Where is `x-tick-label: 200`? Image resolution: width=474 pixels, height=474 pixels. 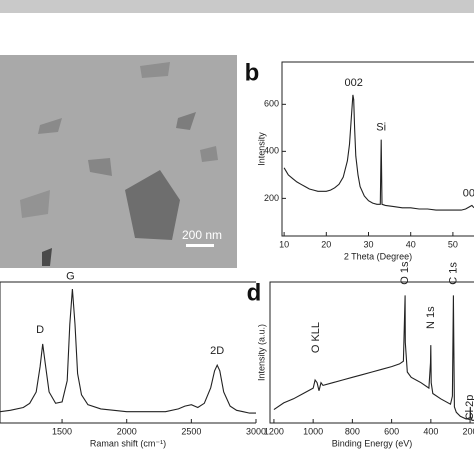 x-tick-label: 200 is located at coordinates (468, 431).